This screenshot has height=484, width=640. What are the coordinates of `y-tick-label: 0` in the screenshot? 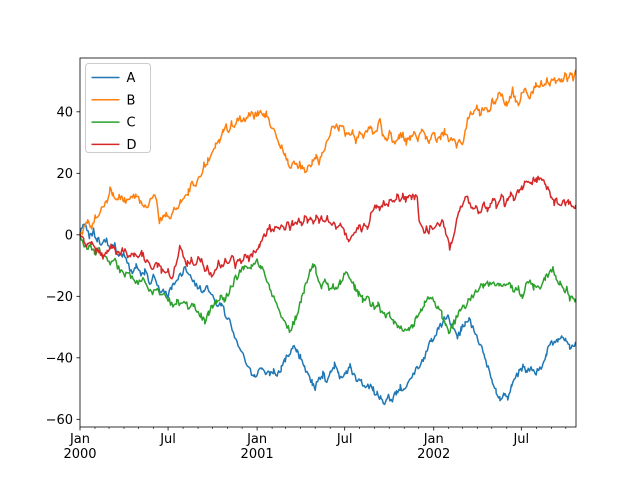 It's located at (69, 235).